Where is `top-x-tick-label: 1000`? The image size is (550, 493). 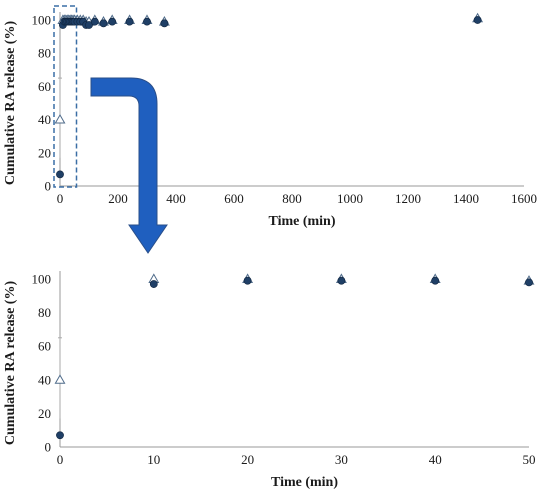
top-x-tick-label: 1000 is located at coordinates (350, 198).